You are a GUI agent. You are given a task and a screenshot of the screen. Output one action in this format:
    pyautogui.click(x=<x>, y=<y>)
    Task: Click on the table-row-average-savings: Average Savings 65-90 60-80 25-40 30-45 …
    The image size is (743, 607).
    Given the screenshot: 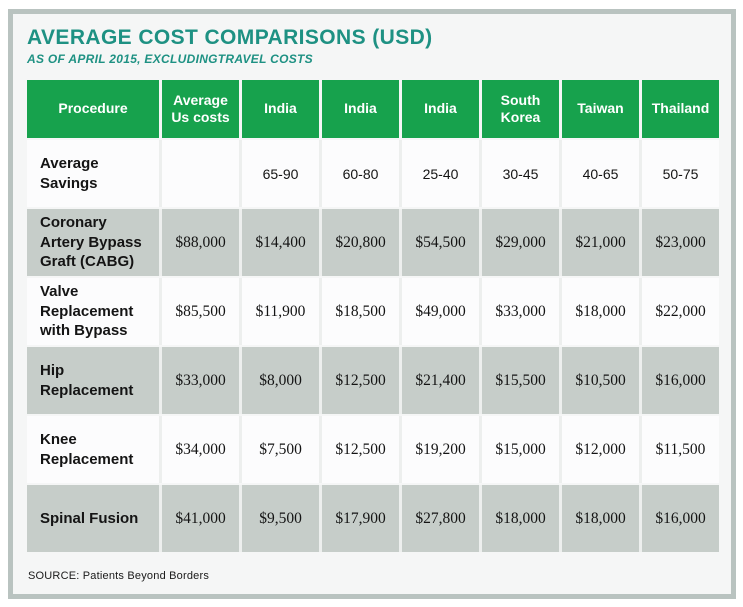 What is the action you would take?
    pyautogui.click(x=373, y=173)
    